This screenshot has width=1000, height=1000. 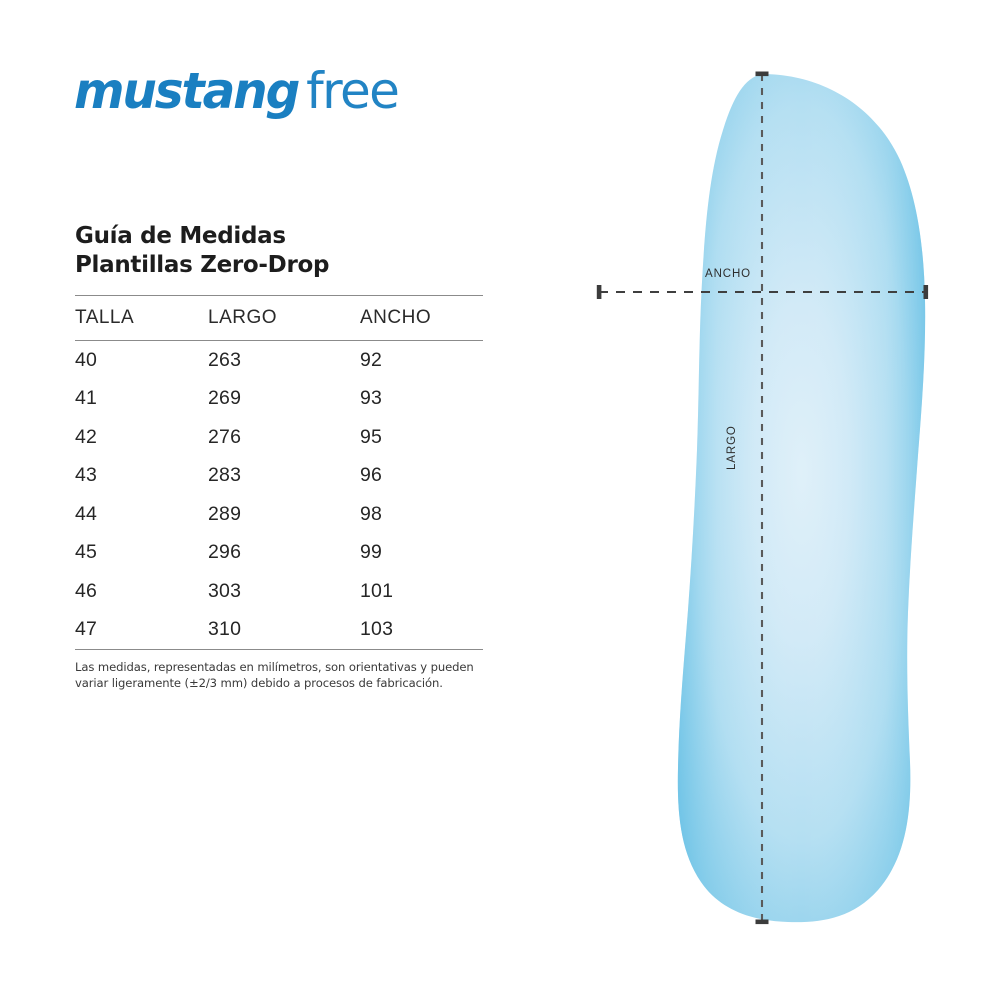 I want to click on largo-guide-line, so click(x=762, y=498).